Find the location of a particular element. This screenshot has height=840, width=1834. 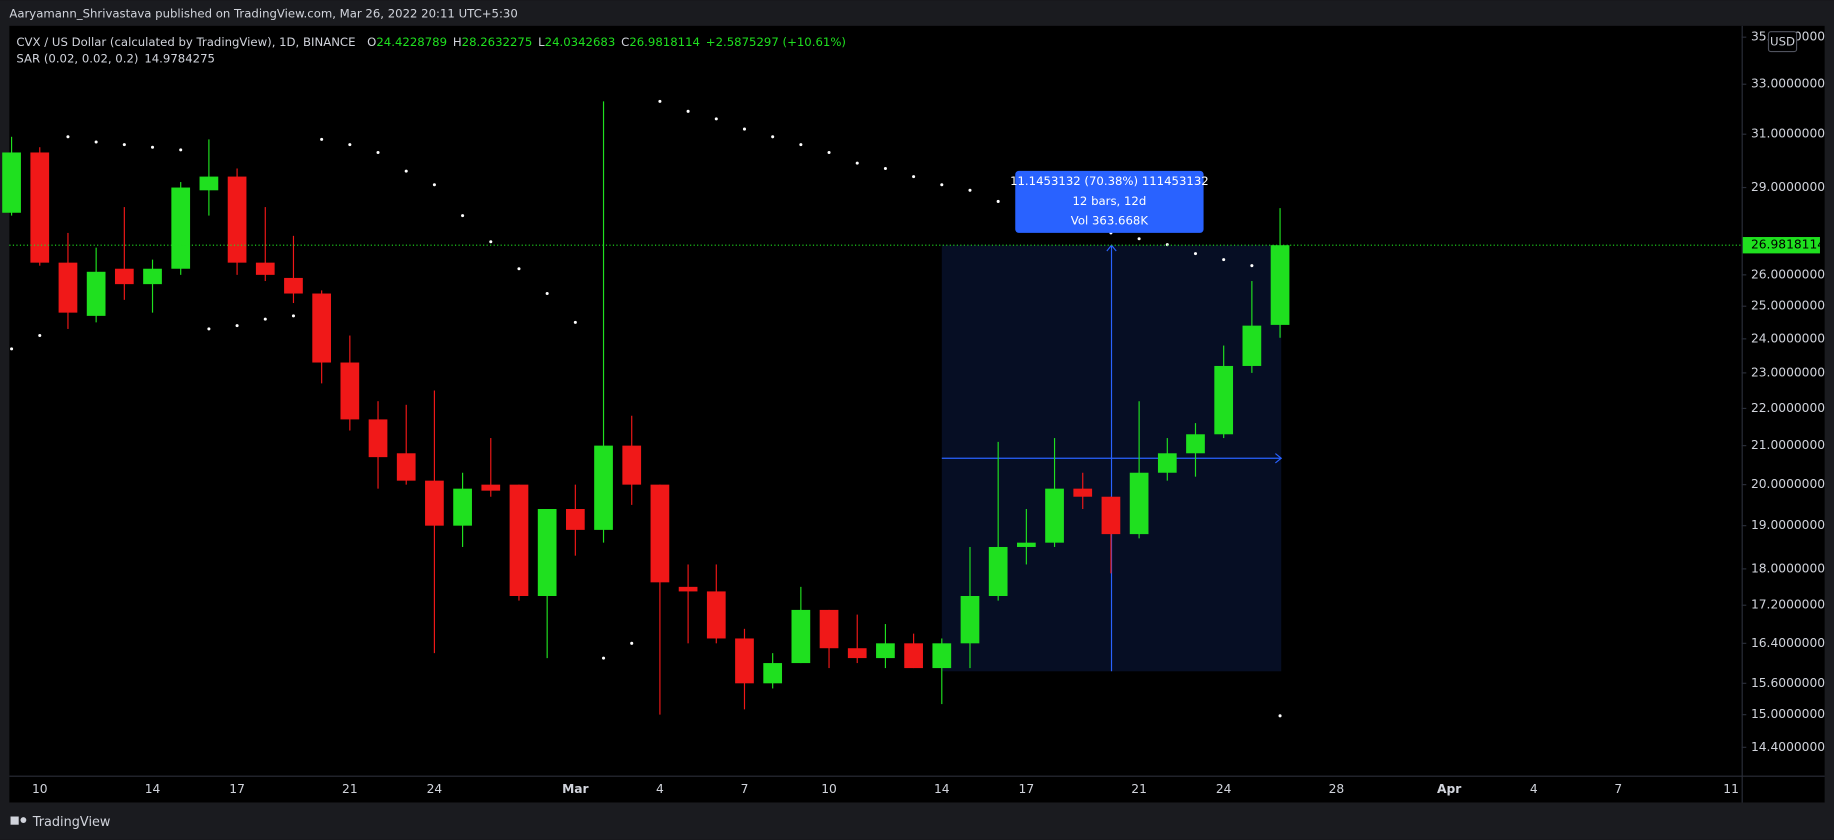

ohlc-value: 24.0342683 is located at coordinates (580, 42).